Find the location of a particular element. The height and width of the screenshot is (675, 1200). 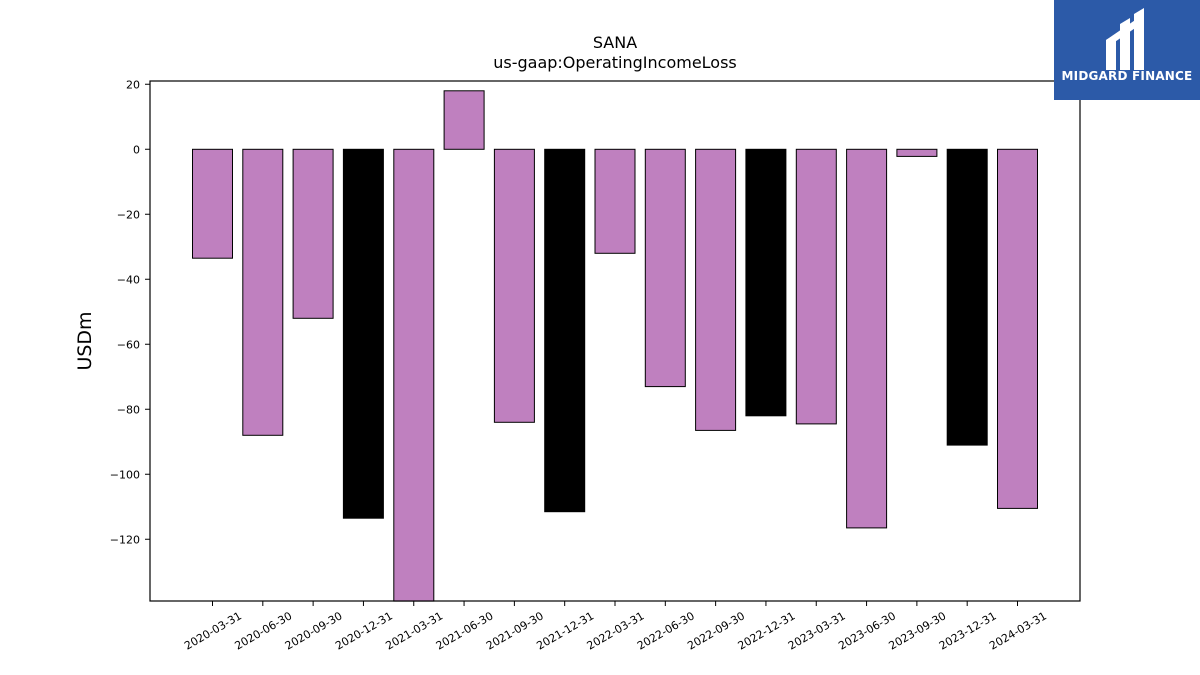

midgard-finance-logo: MIDGARD FINANCE is located at coordinates (1127, 50).